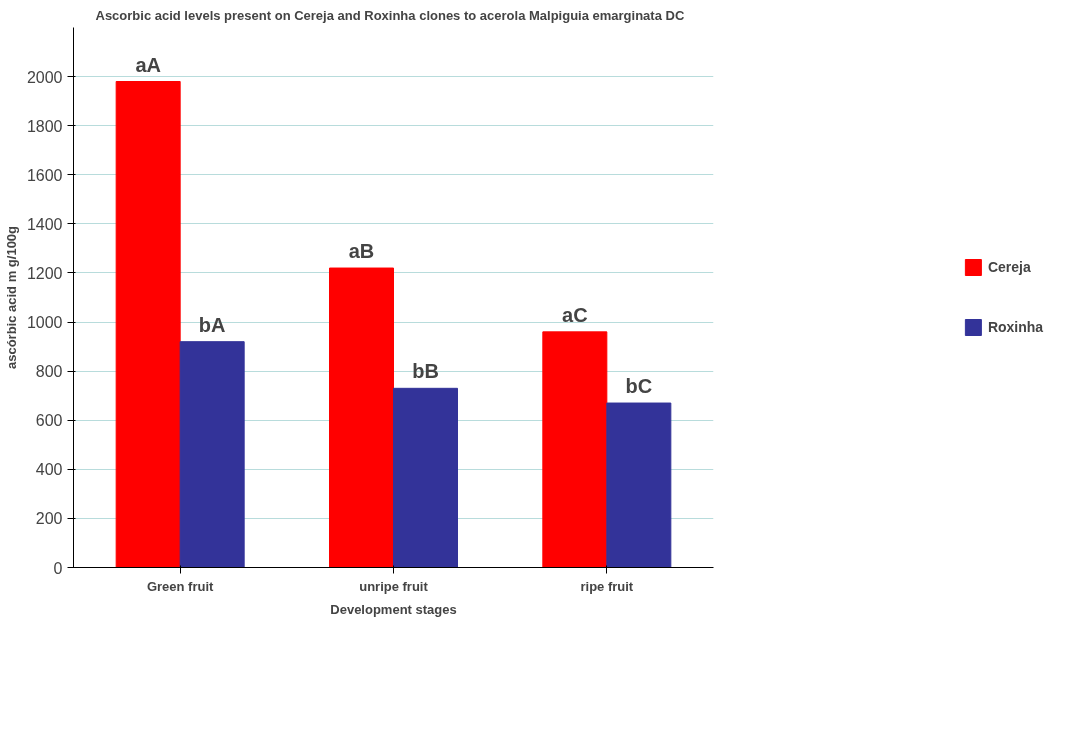 The height and width of the screenshot is (729, 1068). I want to click on y-tick-label: 1600, so click(44, 175).